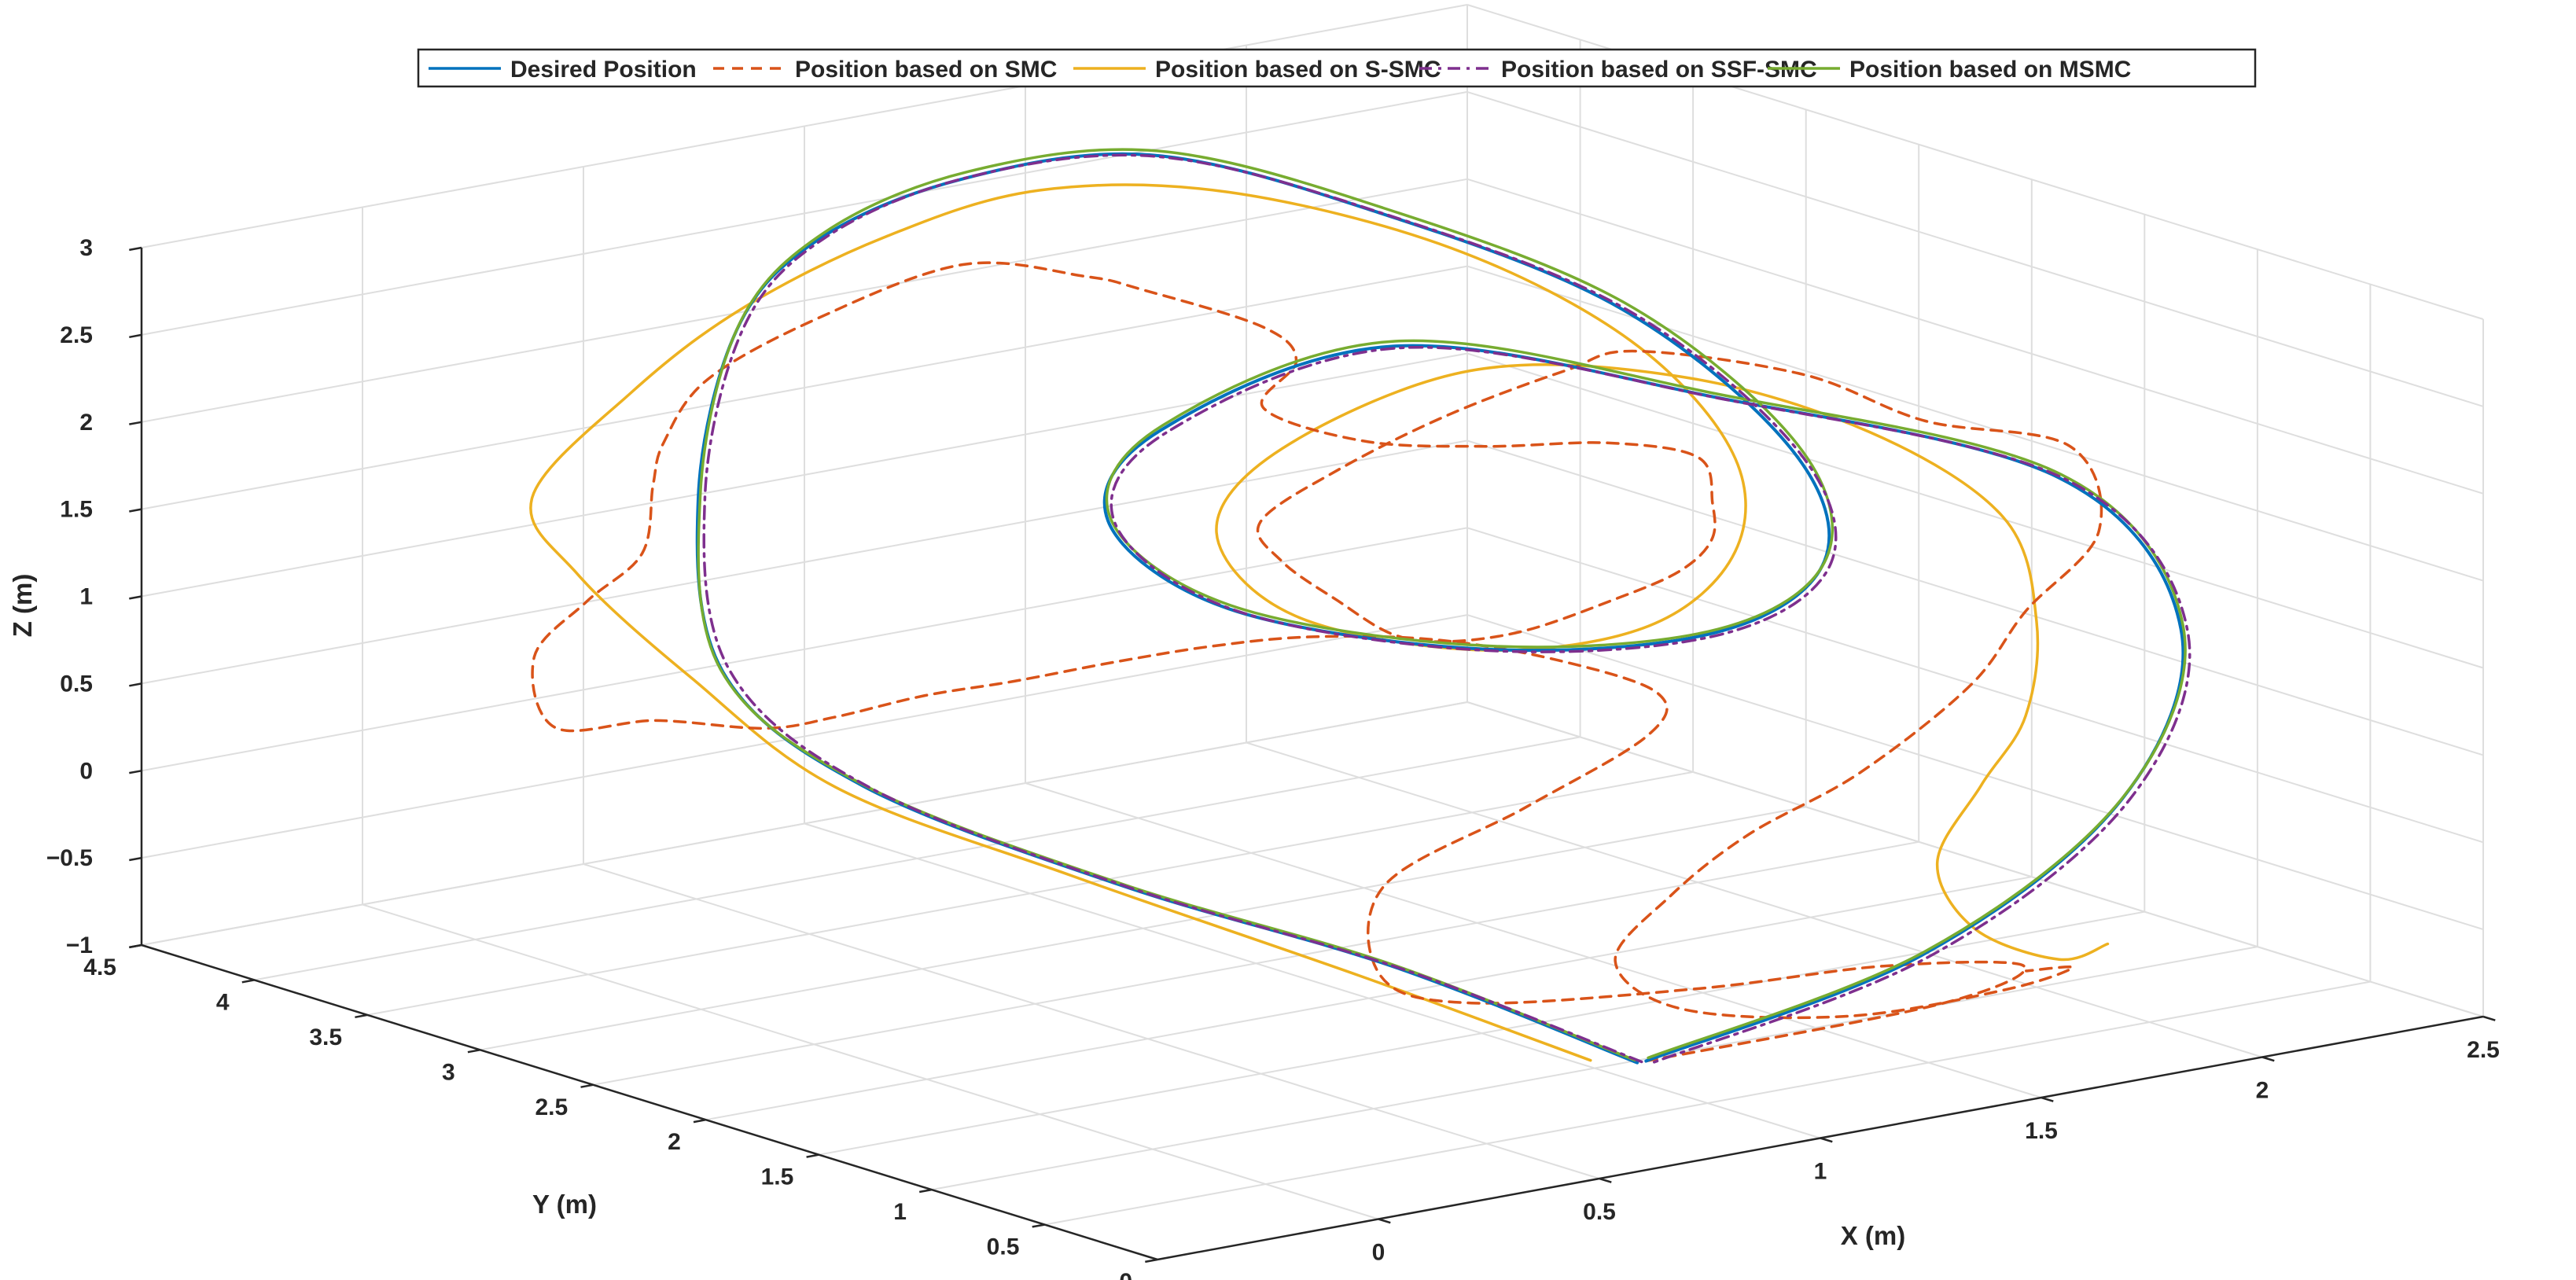 This screenshot has height=1280, width=2576. What do you see at coordinates (223, 1002) in the screenshot?
I see `y-tick-label: 4` at bounding box center [223, 1002].